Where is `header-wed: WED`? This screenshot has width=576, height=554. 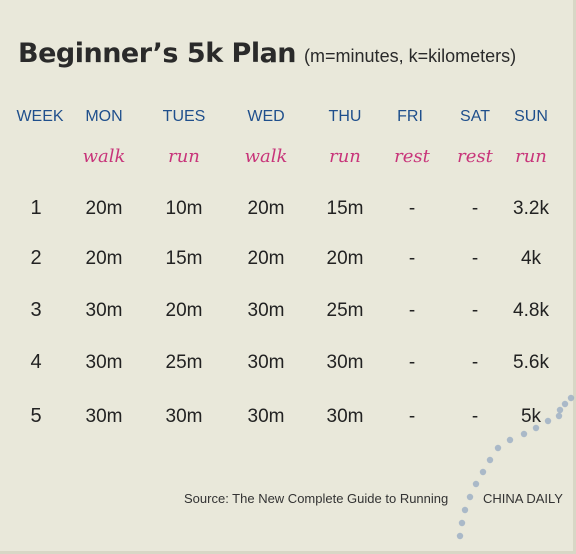 header-wed: WED is located at coordinates (266, 116).